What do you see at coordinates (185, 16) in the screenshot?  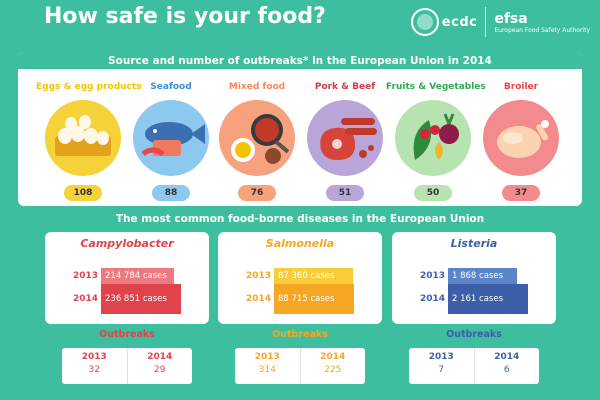 I see `page-title: How safe is your food?` at bounding box center [185, 16].